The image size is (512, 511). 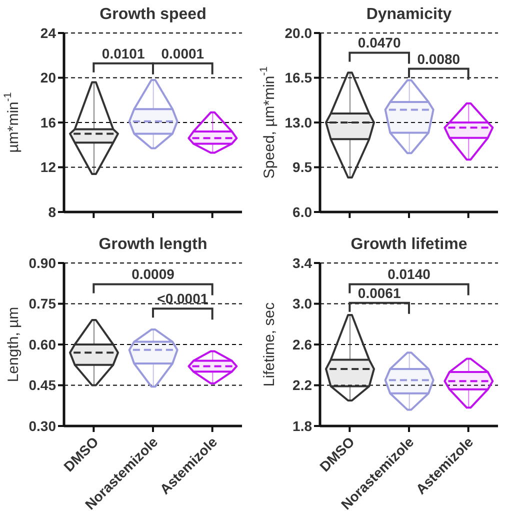 What do you see at coordinates (123, 53) in the screenshot?
I see `annotation: 0.0101` at bounding box center [123, 53].